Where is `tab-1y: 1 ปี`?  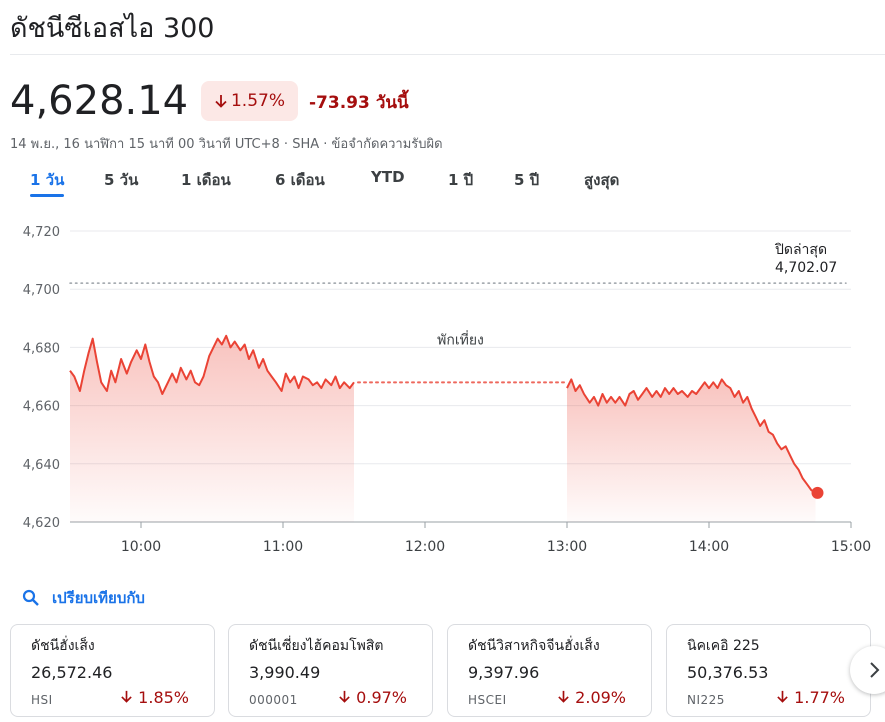
tab-1y: 1 ปี is located at coordinates (461, 180).